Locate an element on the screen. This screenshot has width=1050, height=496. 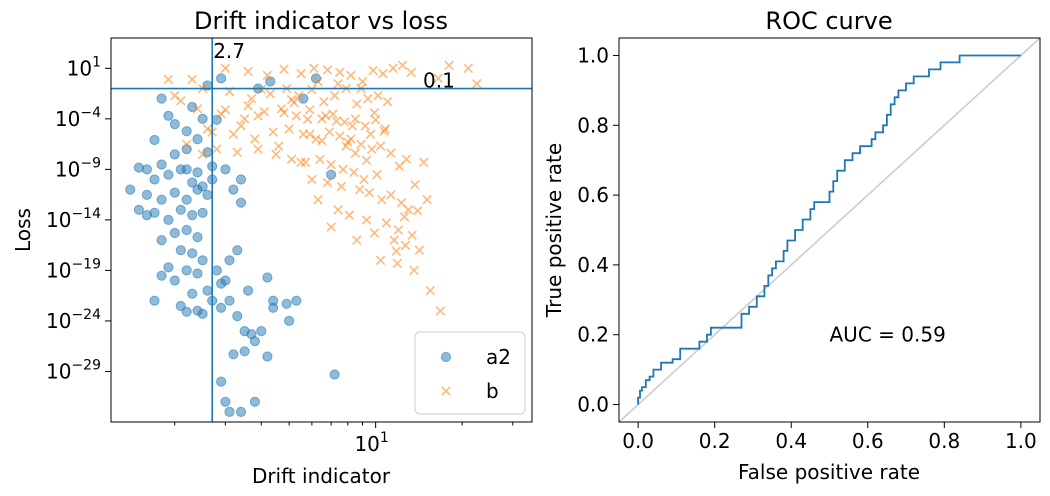
x-tick-label: 101 is located at coordinates (371, 443).